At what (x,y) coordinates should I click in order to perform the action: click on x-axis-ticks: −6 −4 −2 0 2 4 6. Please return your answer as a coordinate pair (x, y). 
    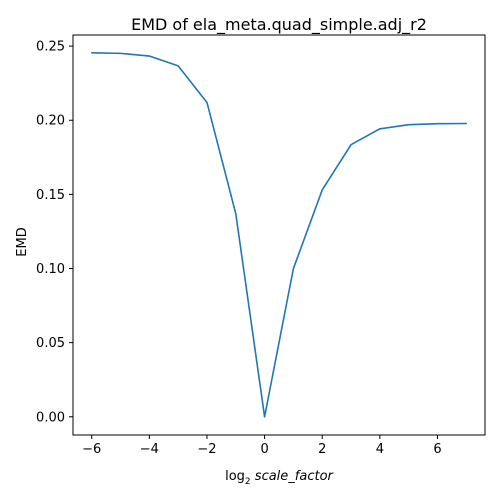
    Looking at the image, I should click on (262, 446).